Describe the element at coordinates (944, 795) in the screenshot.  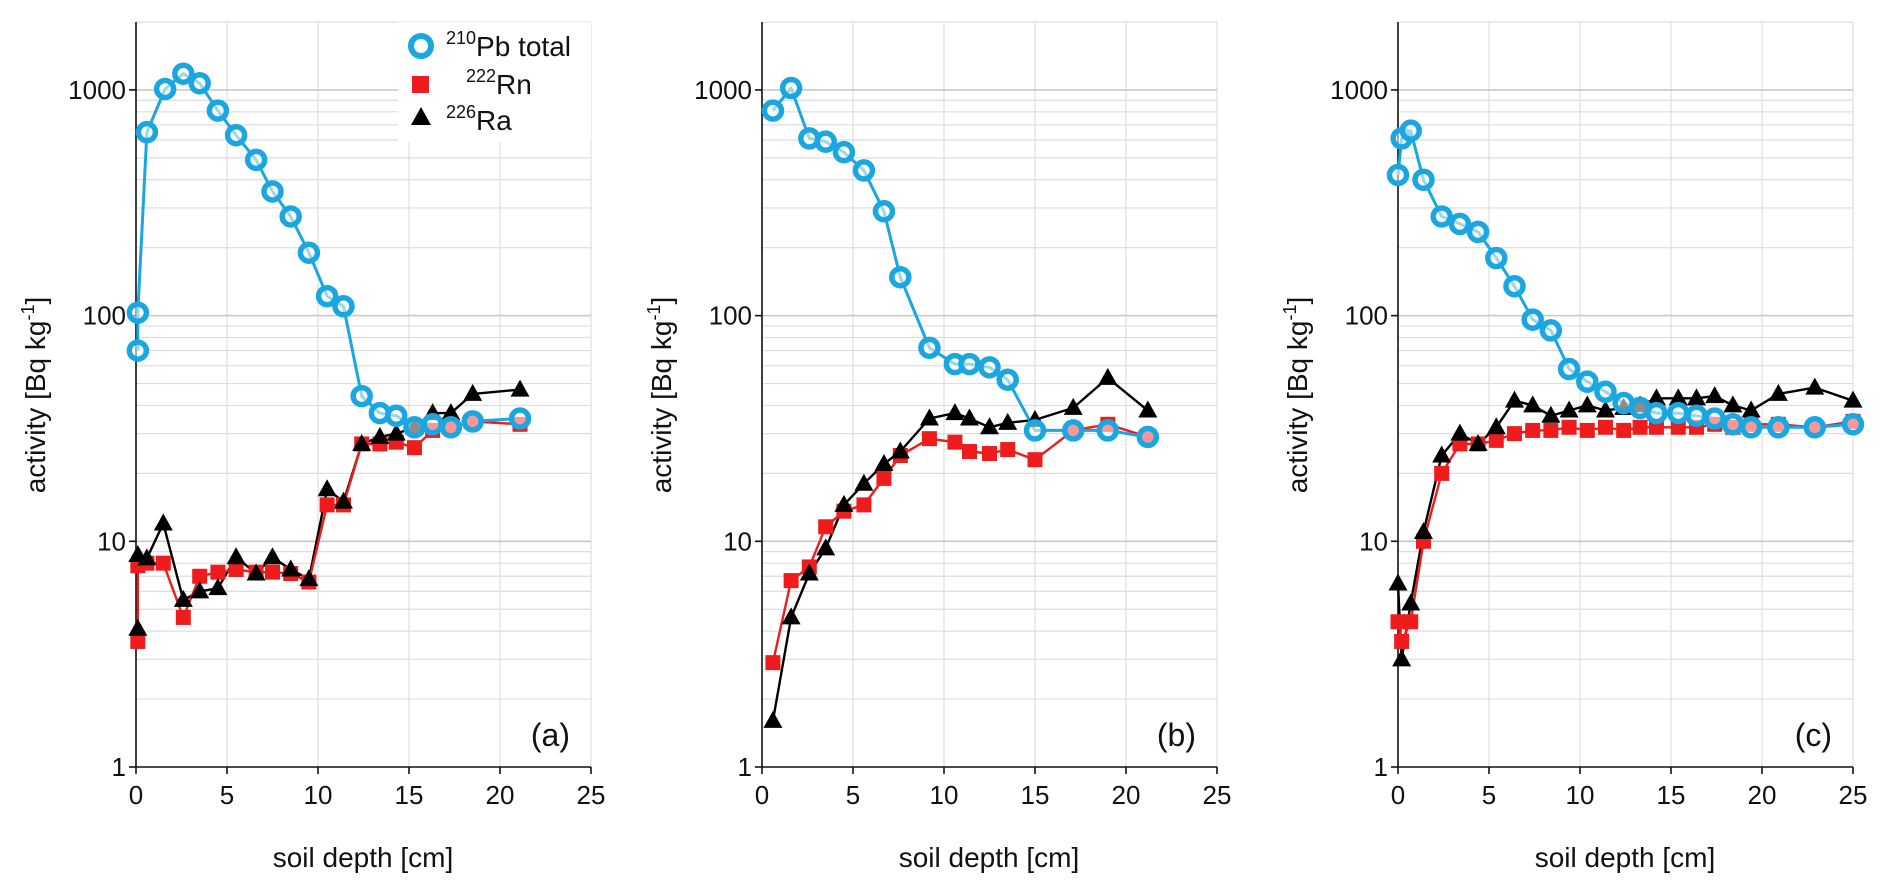
I see `x-tick-label: 10` at that location.